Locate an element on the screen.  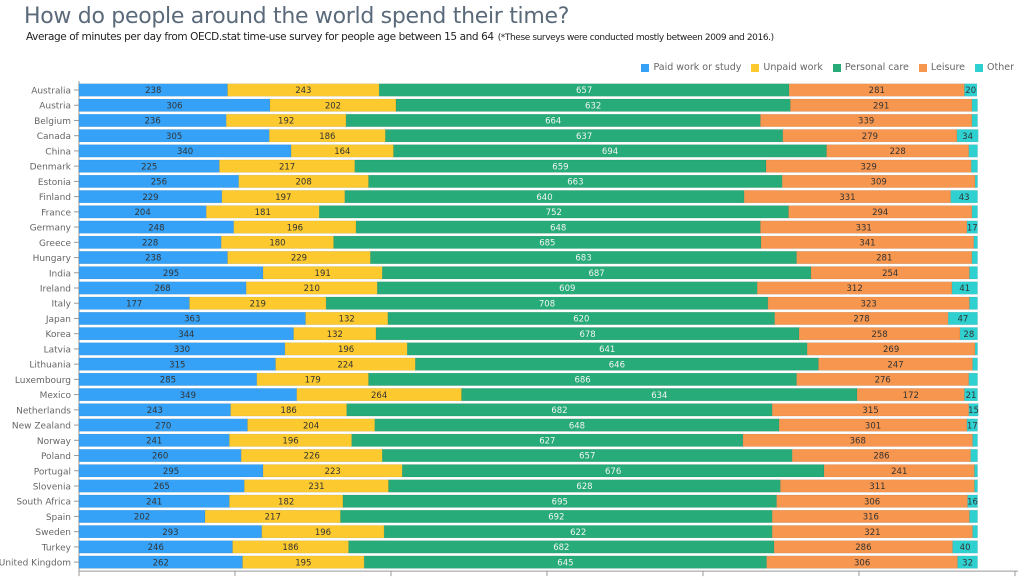
data-label: 294 is located at coordinates (880, 213).